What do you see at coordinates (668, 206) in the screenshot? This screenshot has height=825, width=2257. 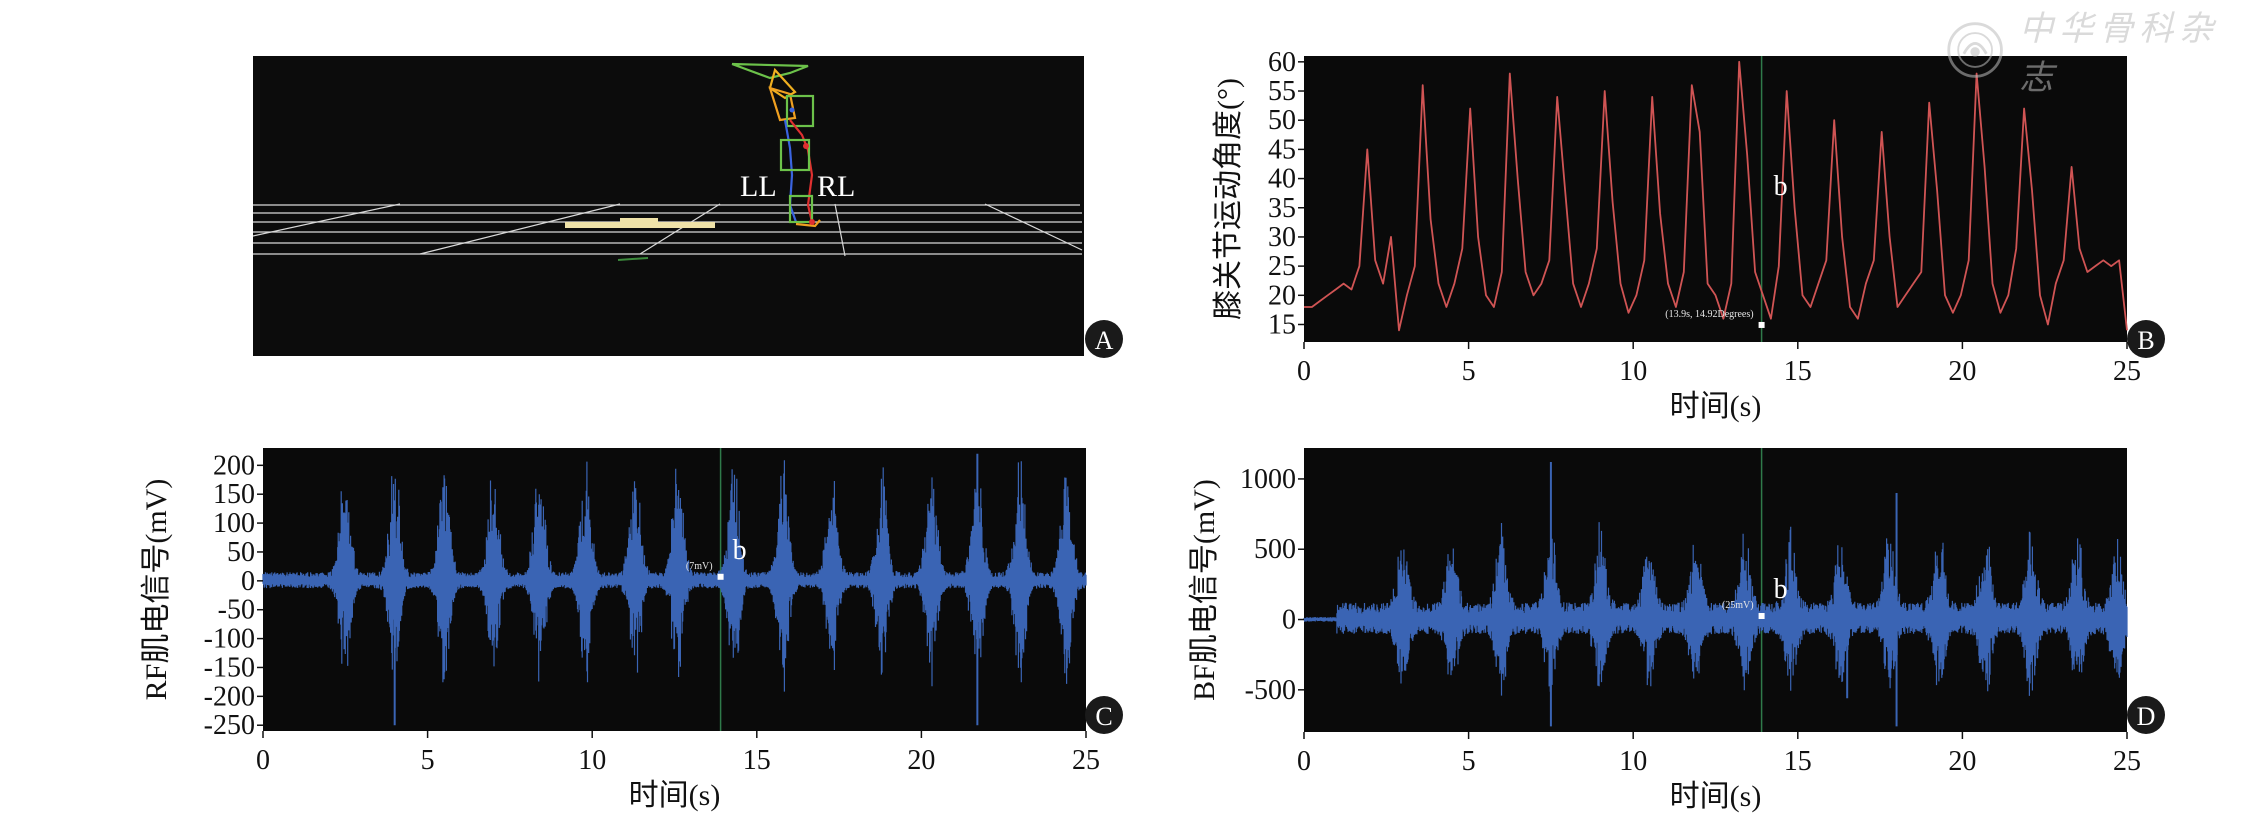 I see `panel-a-background` at bounding box center [668, 206].